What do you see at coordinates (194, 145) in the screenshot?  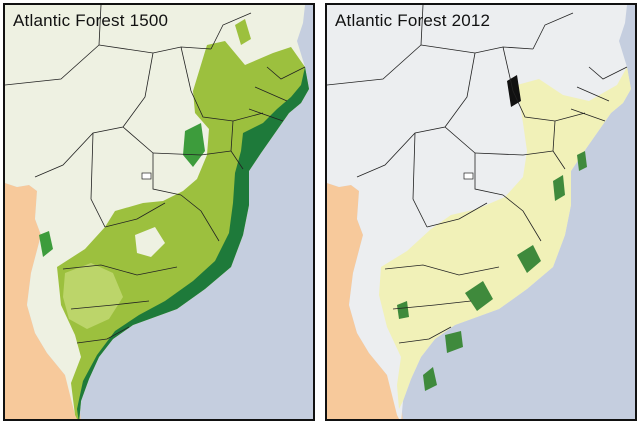 I see `forest-mid-patch` at bounding box center [194, 145].